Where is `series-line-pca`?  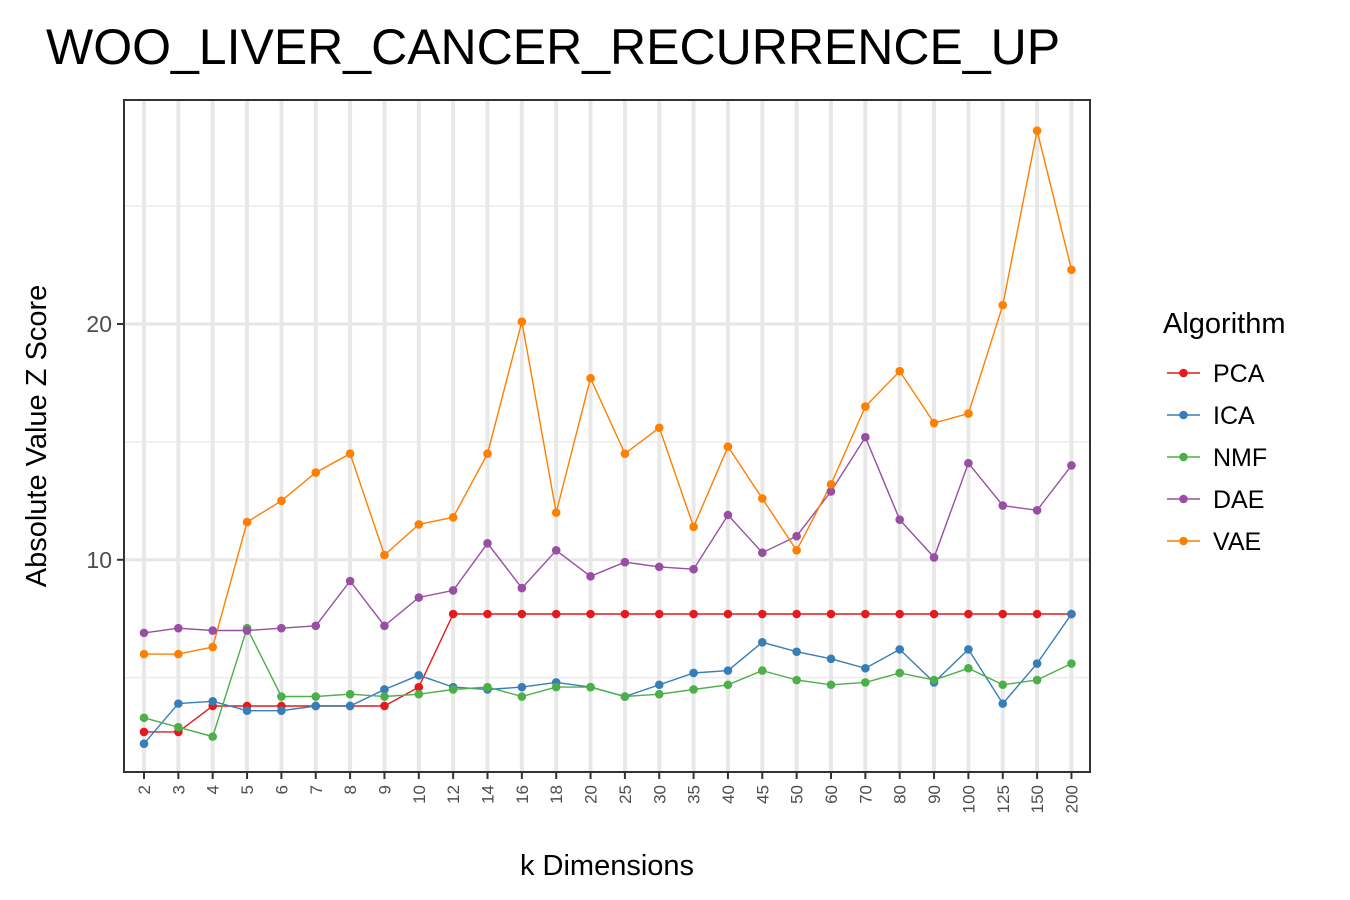
series-line-pca is located at coordinates (608, 673).